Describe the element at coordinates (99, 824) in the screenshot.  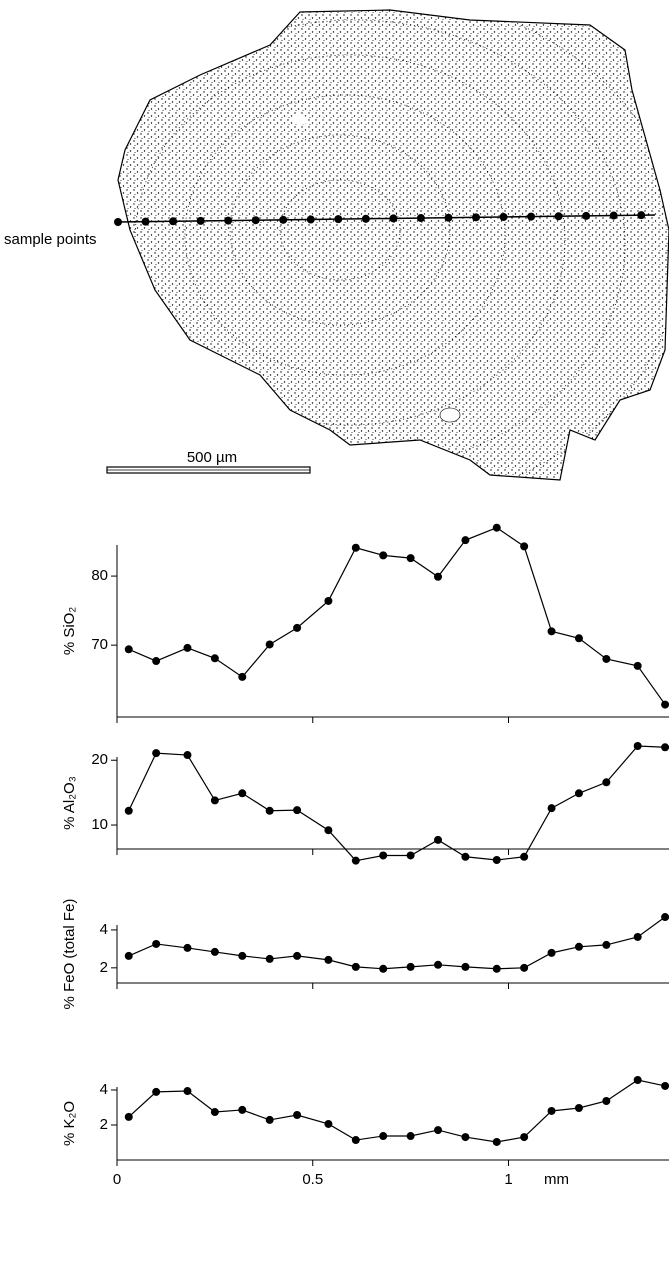
I see `y-tick-label: 10` at that location.